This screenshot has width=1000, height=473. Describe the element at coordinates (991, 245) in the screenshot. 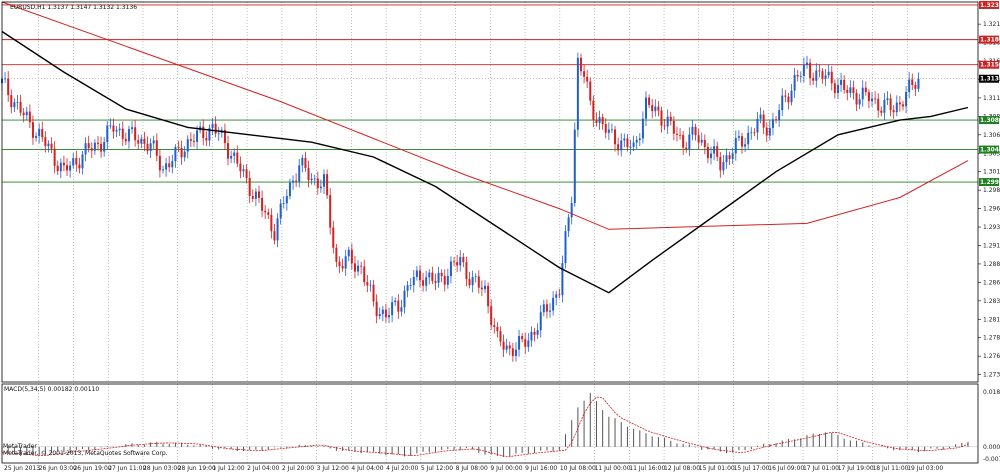

I see `price-tick-label: 1.2910` at that location.